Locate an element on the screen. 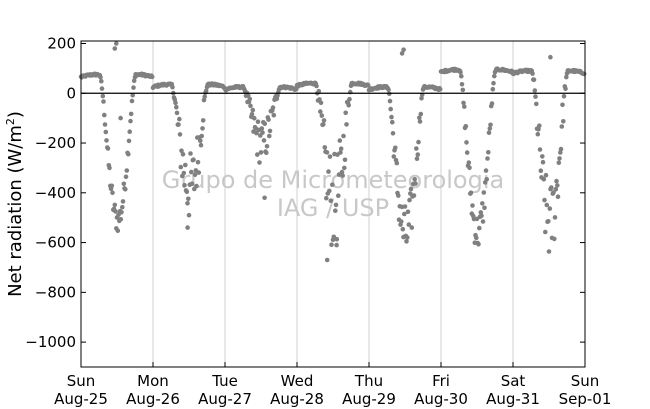 This screenshot has height=409, width=650. x-tick-date: Aug-31 is located at coordinates (513, 399).